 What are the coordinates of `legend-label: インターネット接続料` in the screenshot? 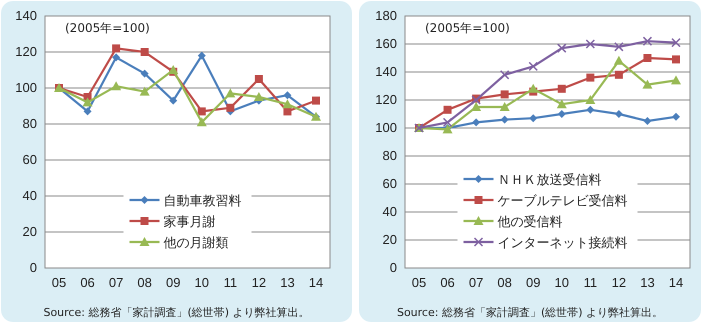 It's located at (563, 243).